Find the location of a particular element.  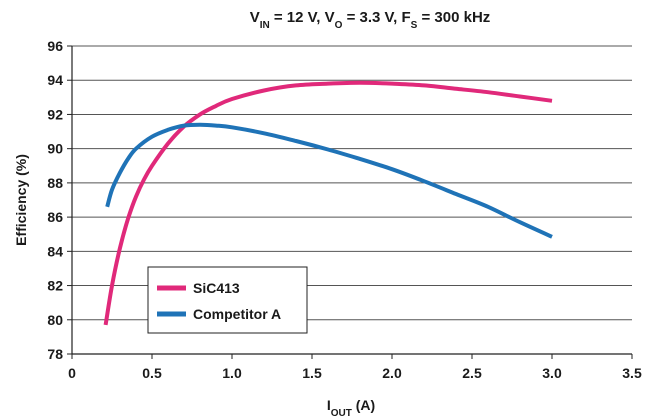

x-tick-label: 1.5 is located at coordinates (312, 373).